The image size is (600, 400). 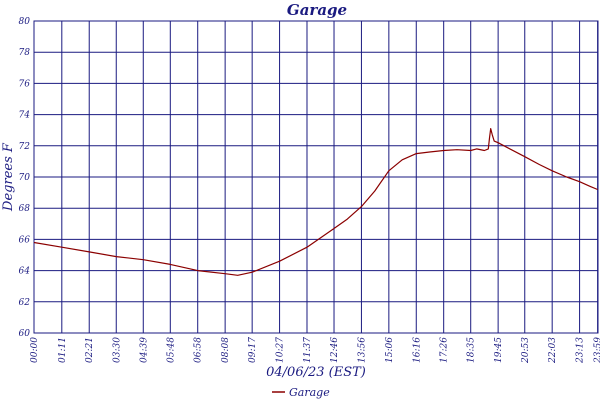 What do you see at coordinates (144, 350) in the screenshot?
I see `x-tick-label: 04:39` at bounding box center [144, 350].